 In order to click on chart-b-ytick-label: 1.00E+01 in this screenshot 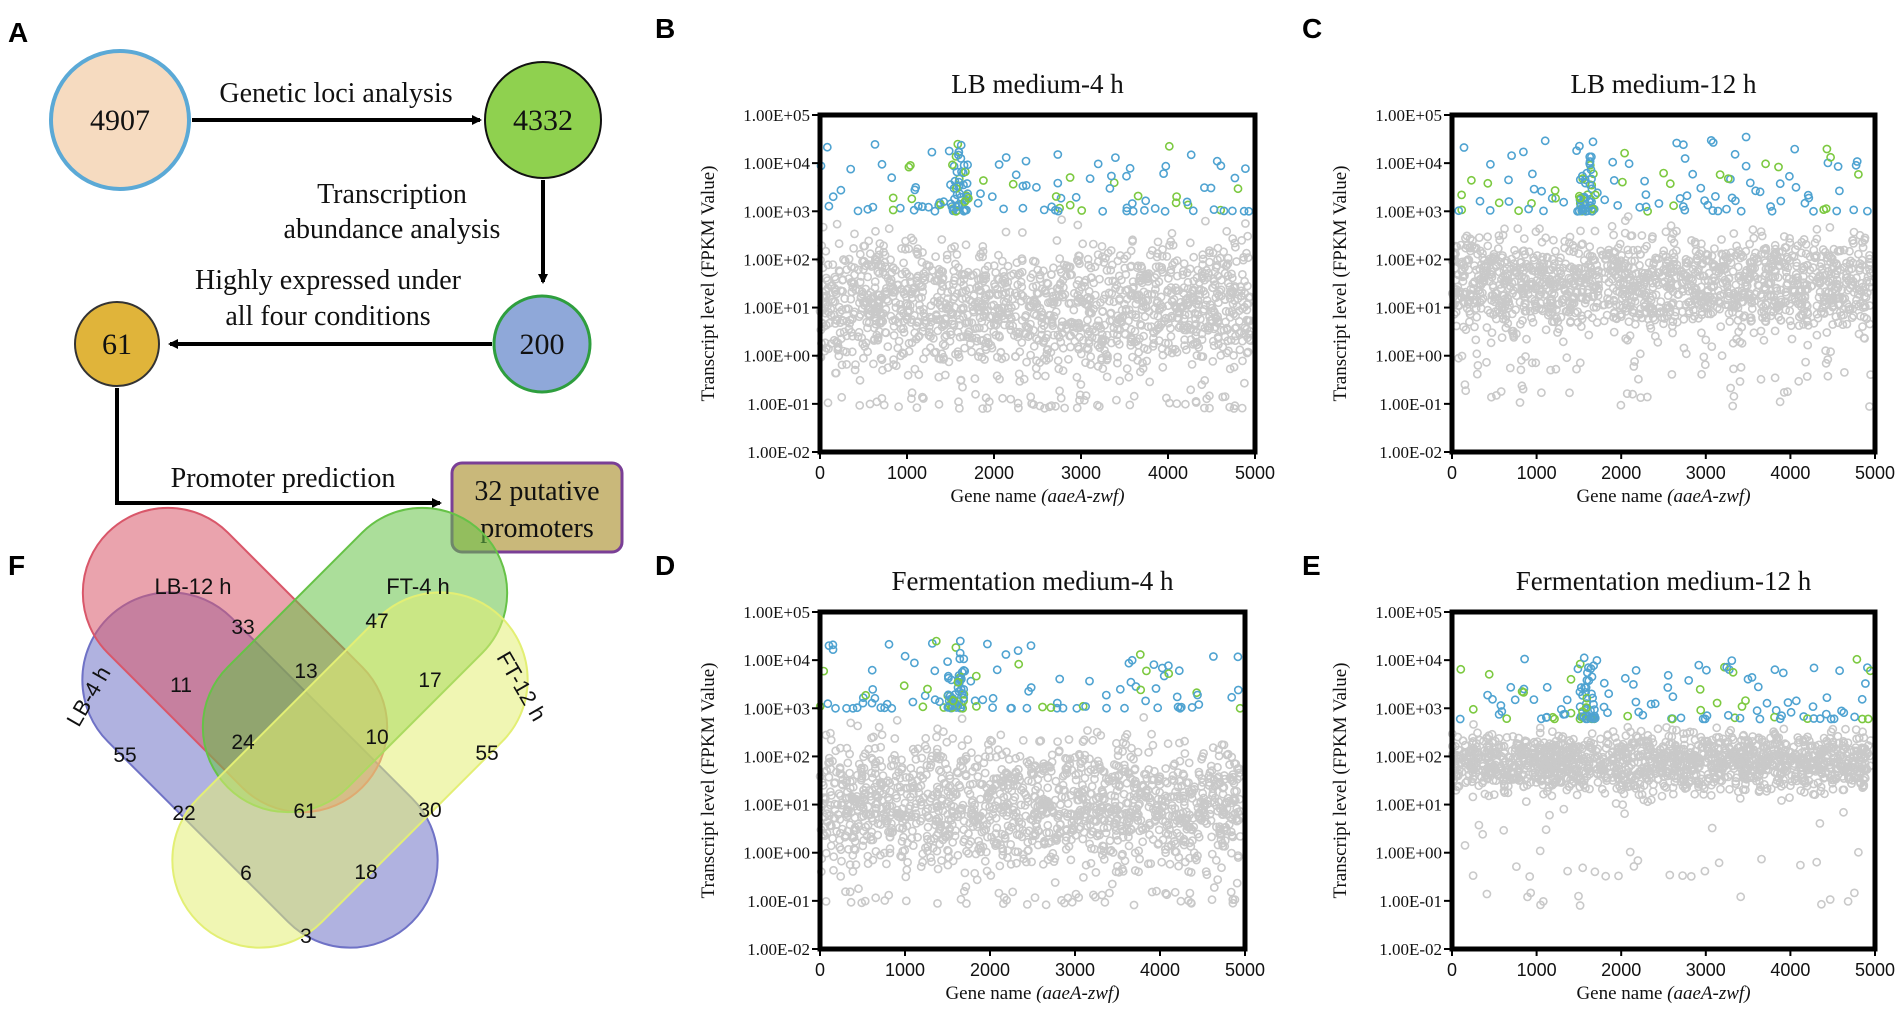, I will do `click(776, 308)`.